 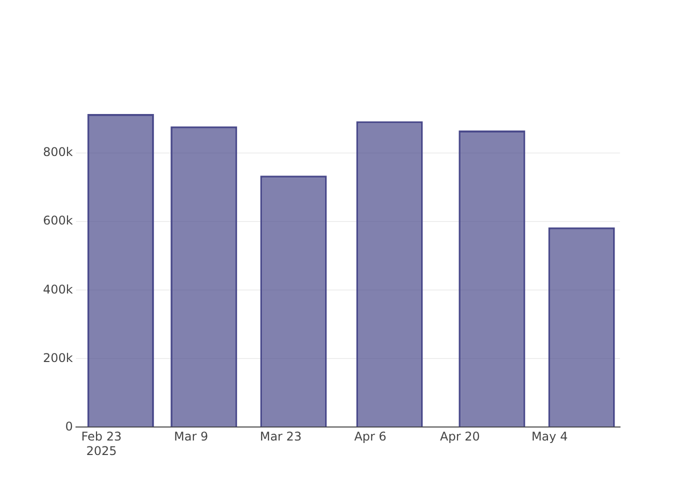 I want to click on y-tick-label: 0, so click(x=69, y=426).